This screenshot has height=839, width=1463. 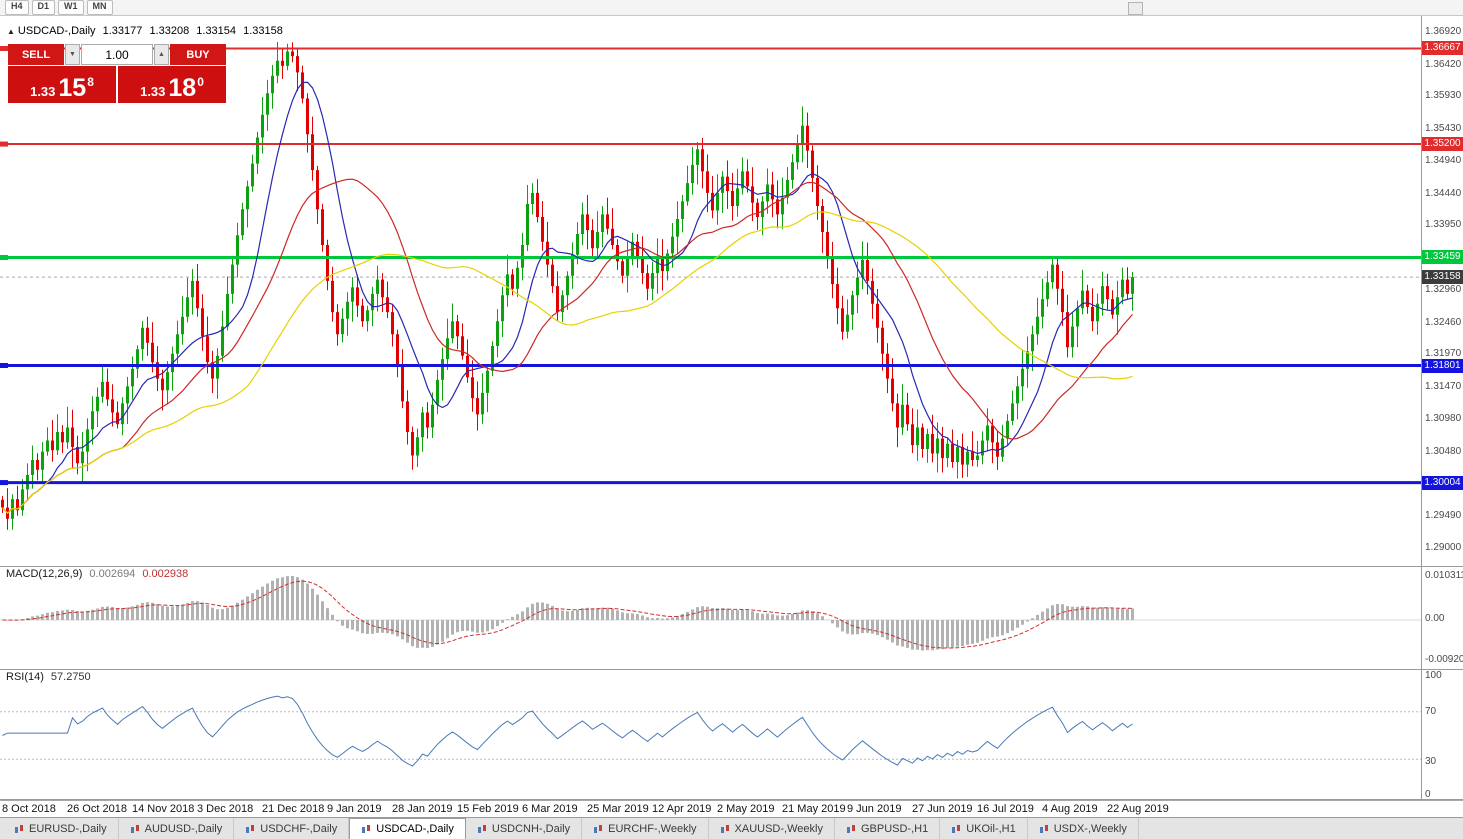 I want to click on sell-price-pips: 15, so click(x=72, y=88).